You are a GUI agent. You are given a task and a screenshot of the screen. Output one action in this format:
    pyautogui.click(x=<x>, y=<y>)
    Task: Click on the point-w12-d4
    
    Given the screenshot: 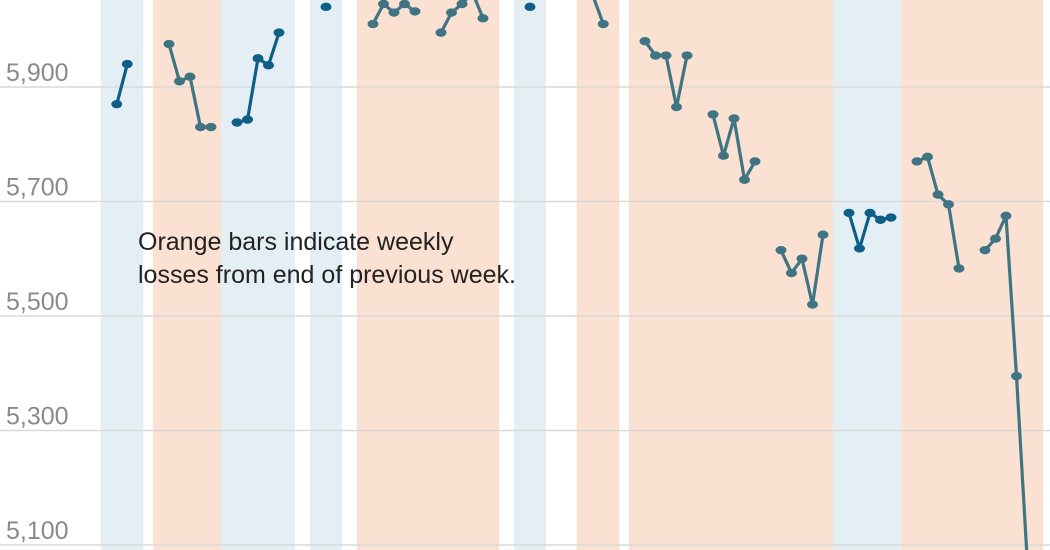 What is the action you would take?
    pyautogui.click(x=880, y=220)
    